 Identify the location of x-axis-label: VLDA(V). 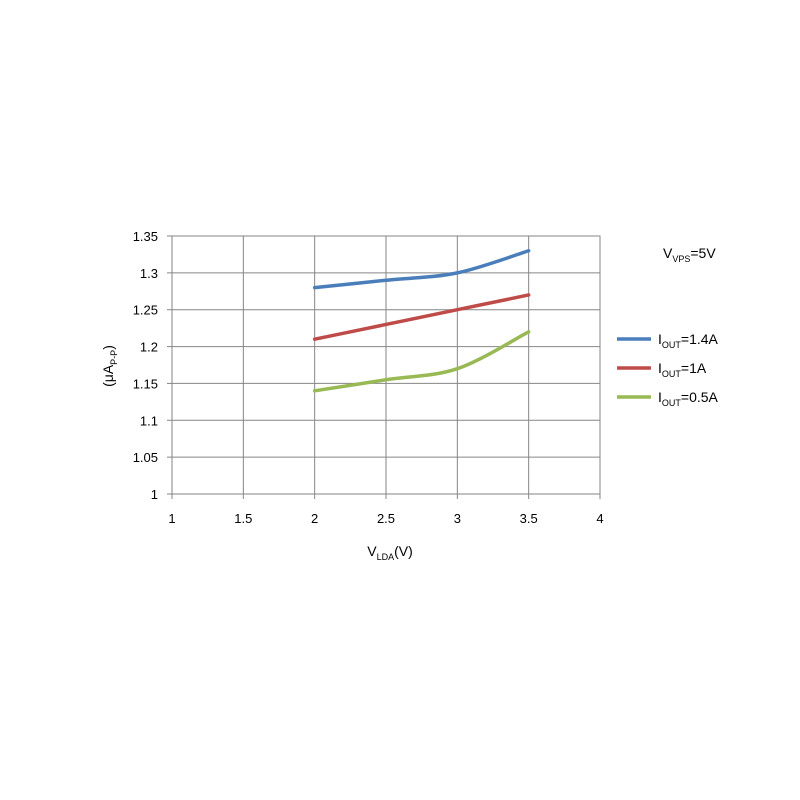
(390, 552).